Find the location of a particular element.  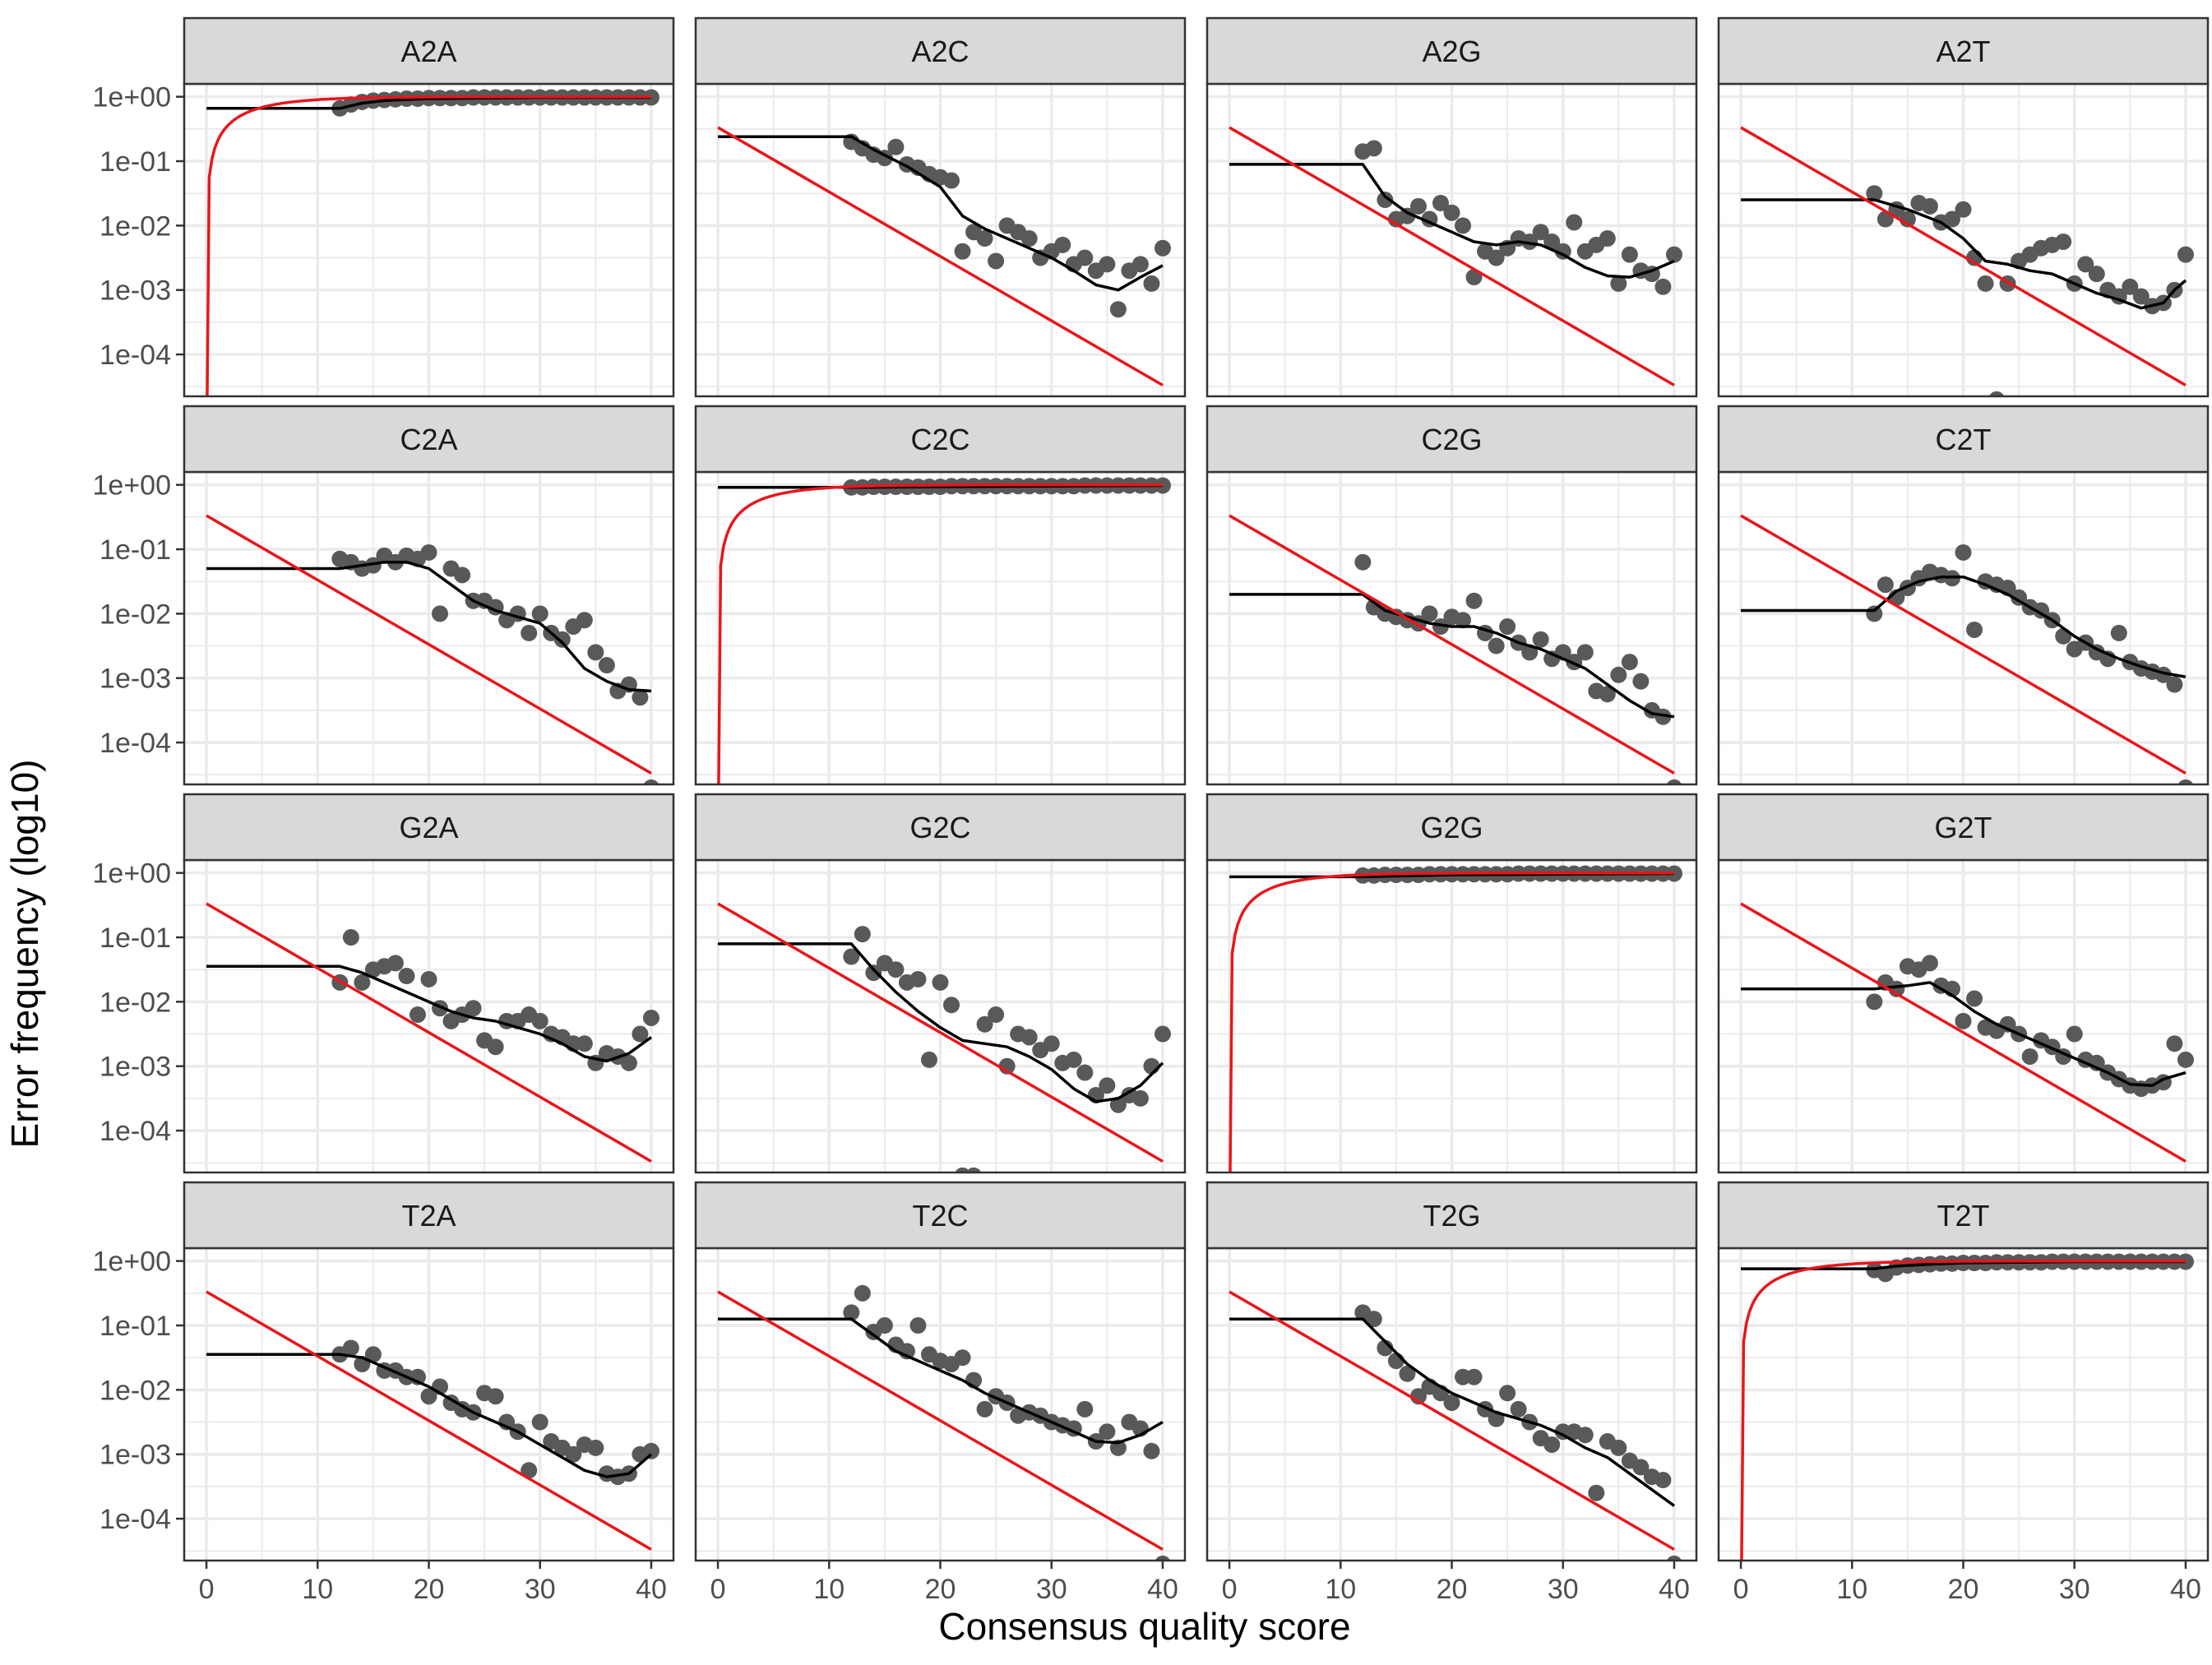

y-tick-label: 1e-02 is located at coordinates (135, 226).